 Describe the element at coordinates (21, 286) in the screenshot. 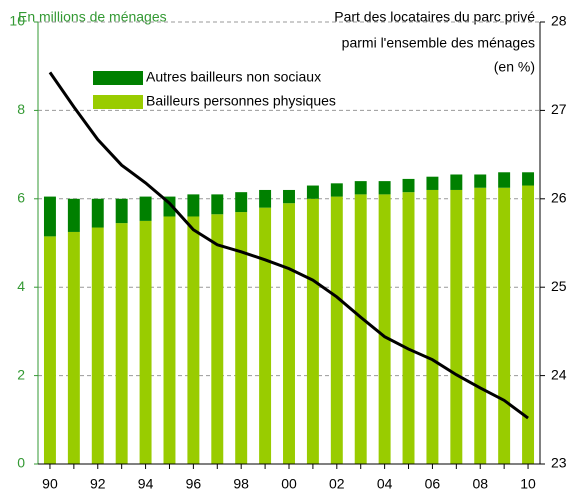

I see `y-tick-label: 4` at that location.